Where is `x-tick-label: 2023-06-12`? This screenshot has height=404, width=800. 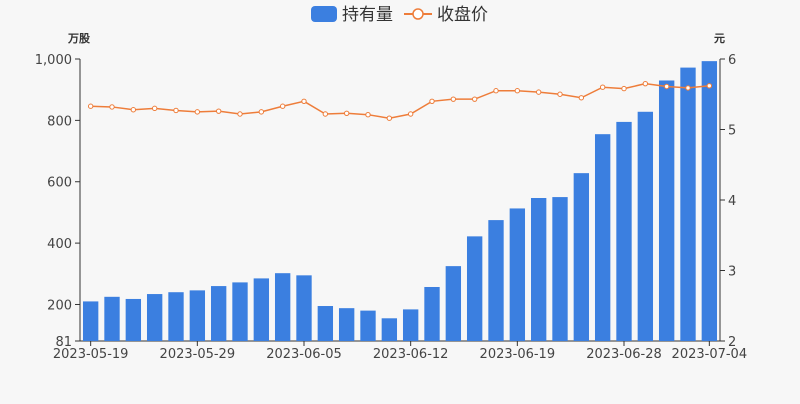 x-tick-label: 2023-06-12 is located at coordinates (411, 354).